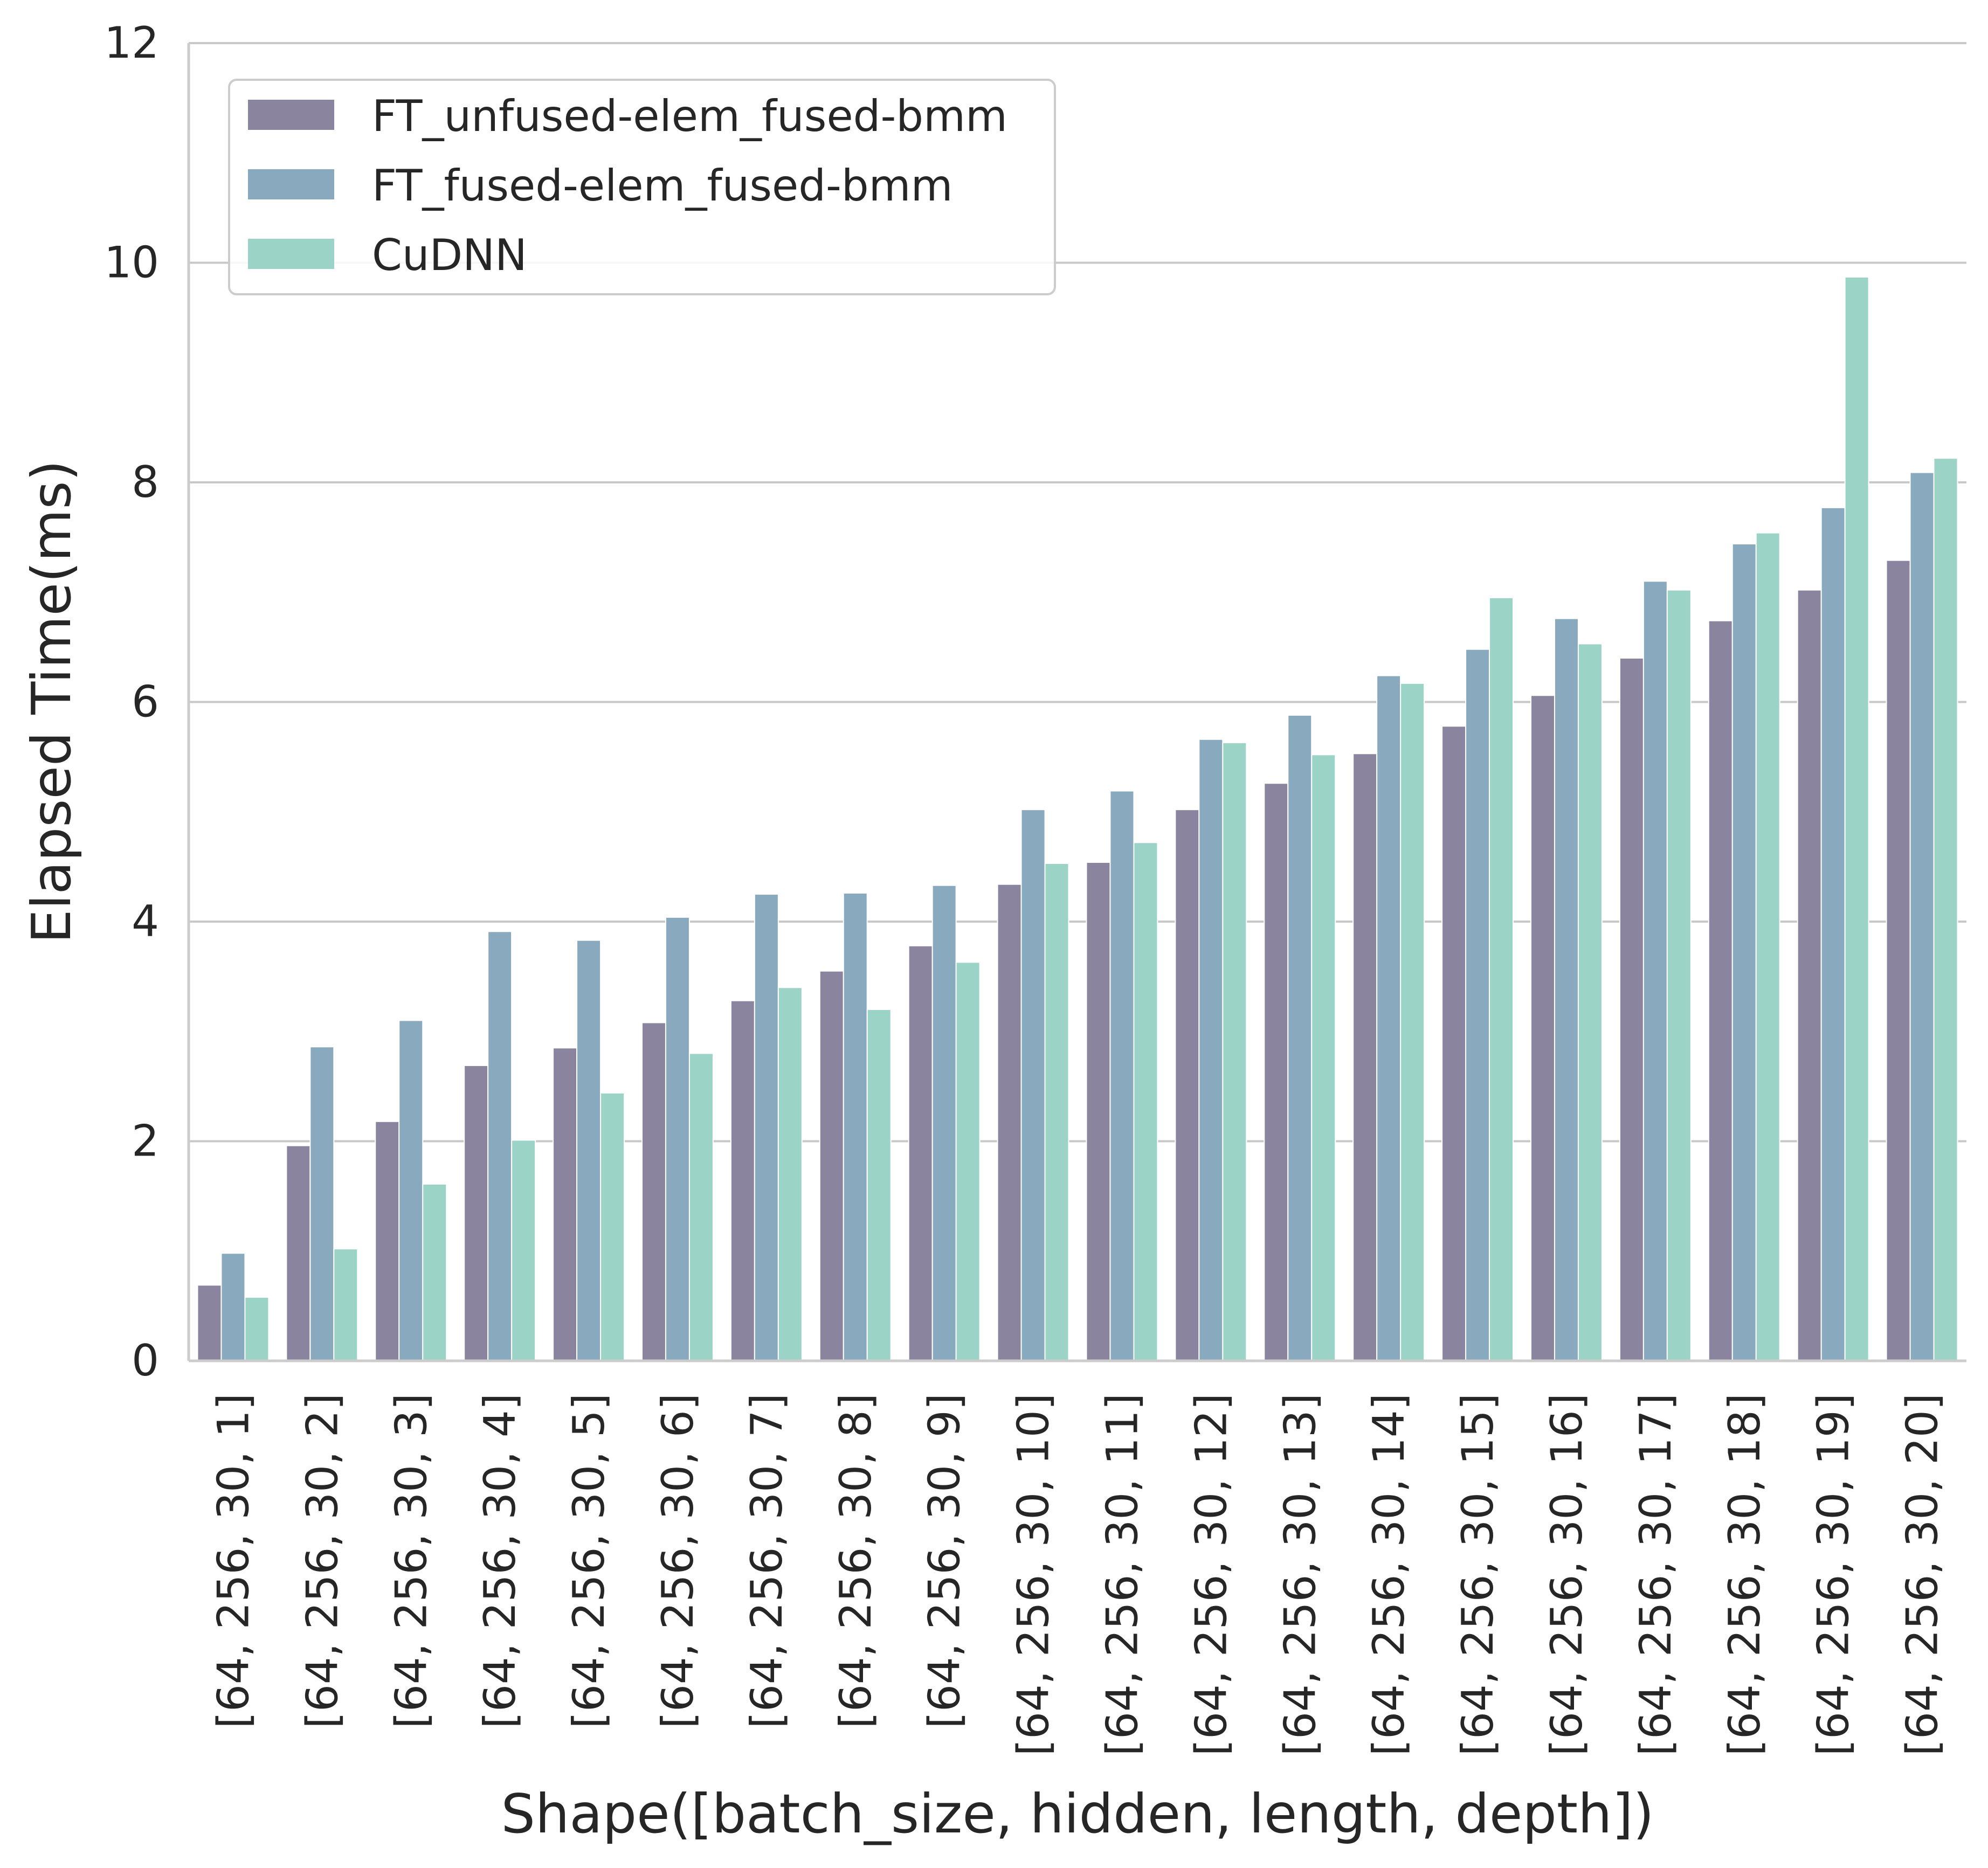  Describe the element at coordinates (1056, 1112) in the screenshot. I see `bar-series2-cat9` at that location.